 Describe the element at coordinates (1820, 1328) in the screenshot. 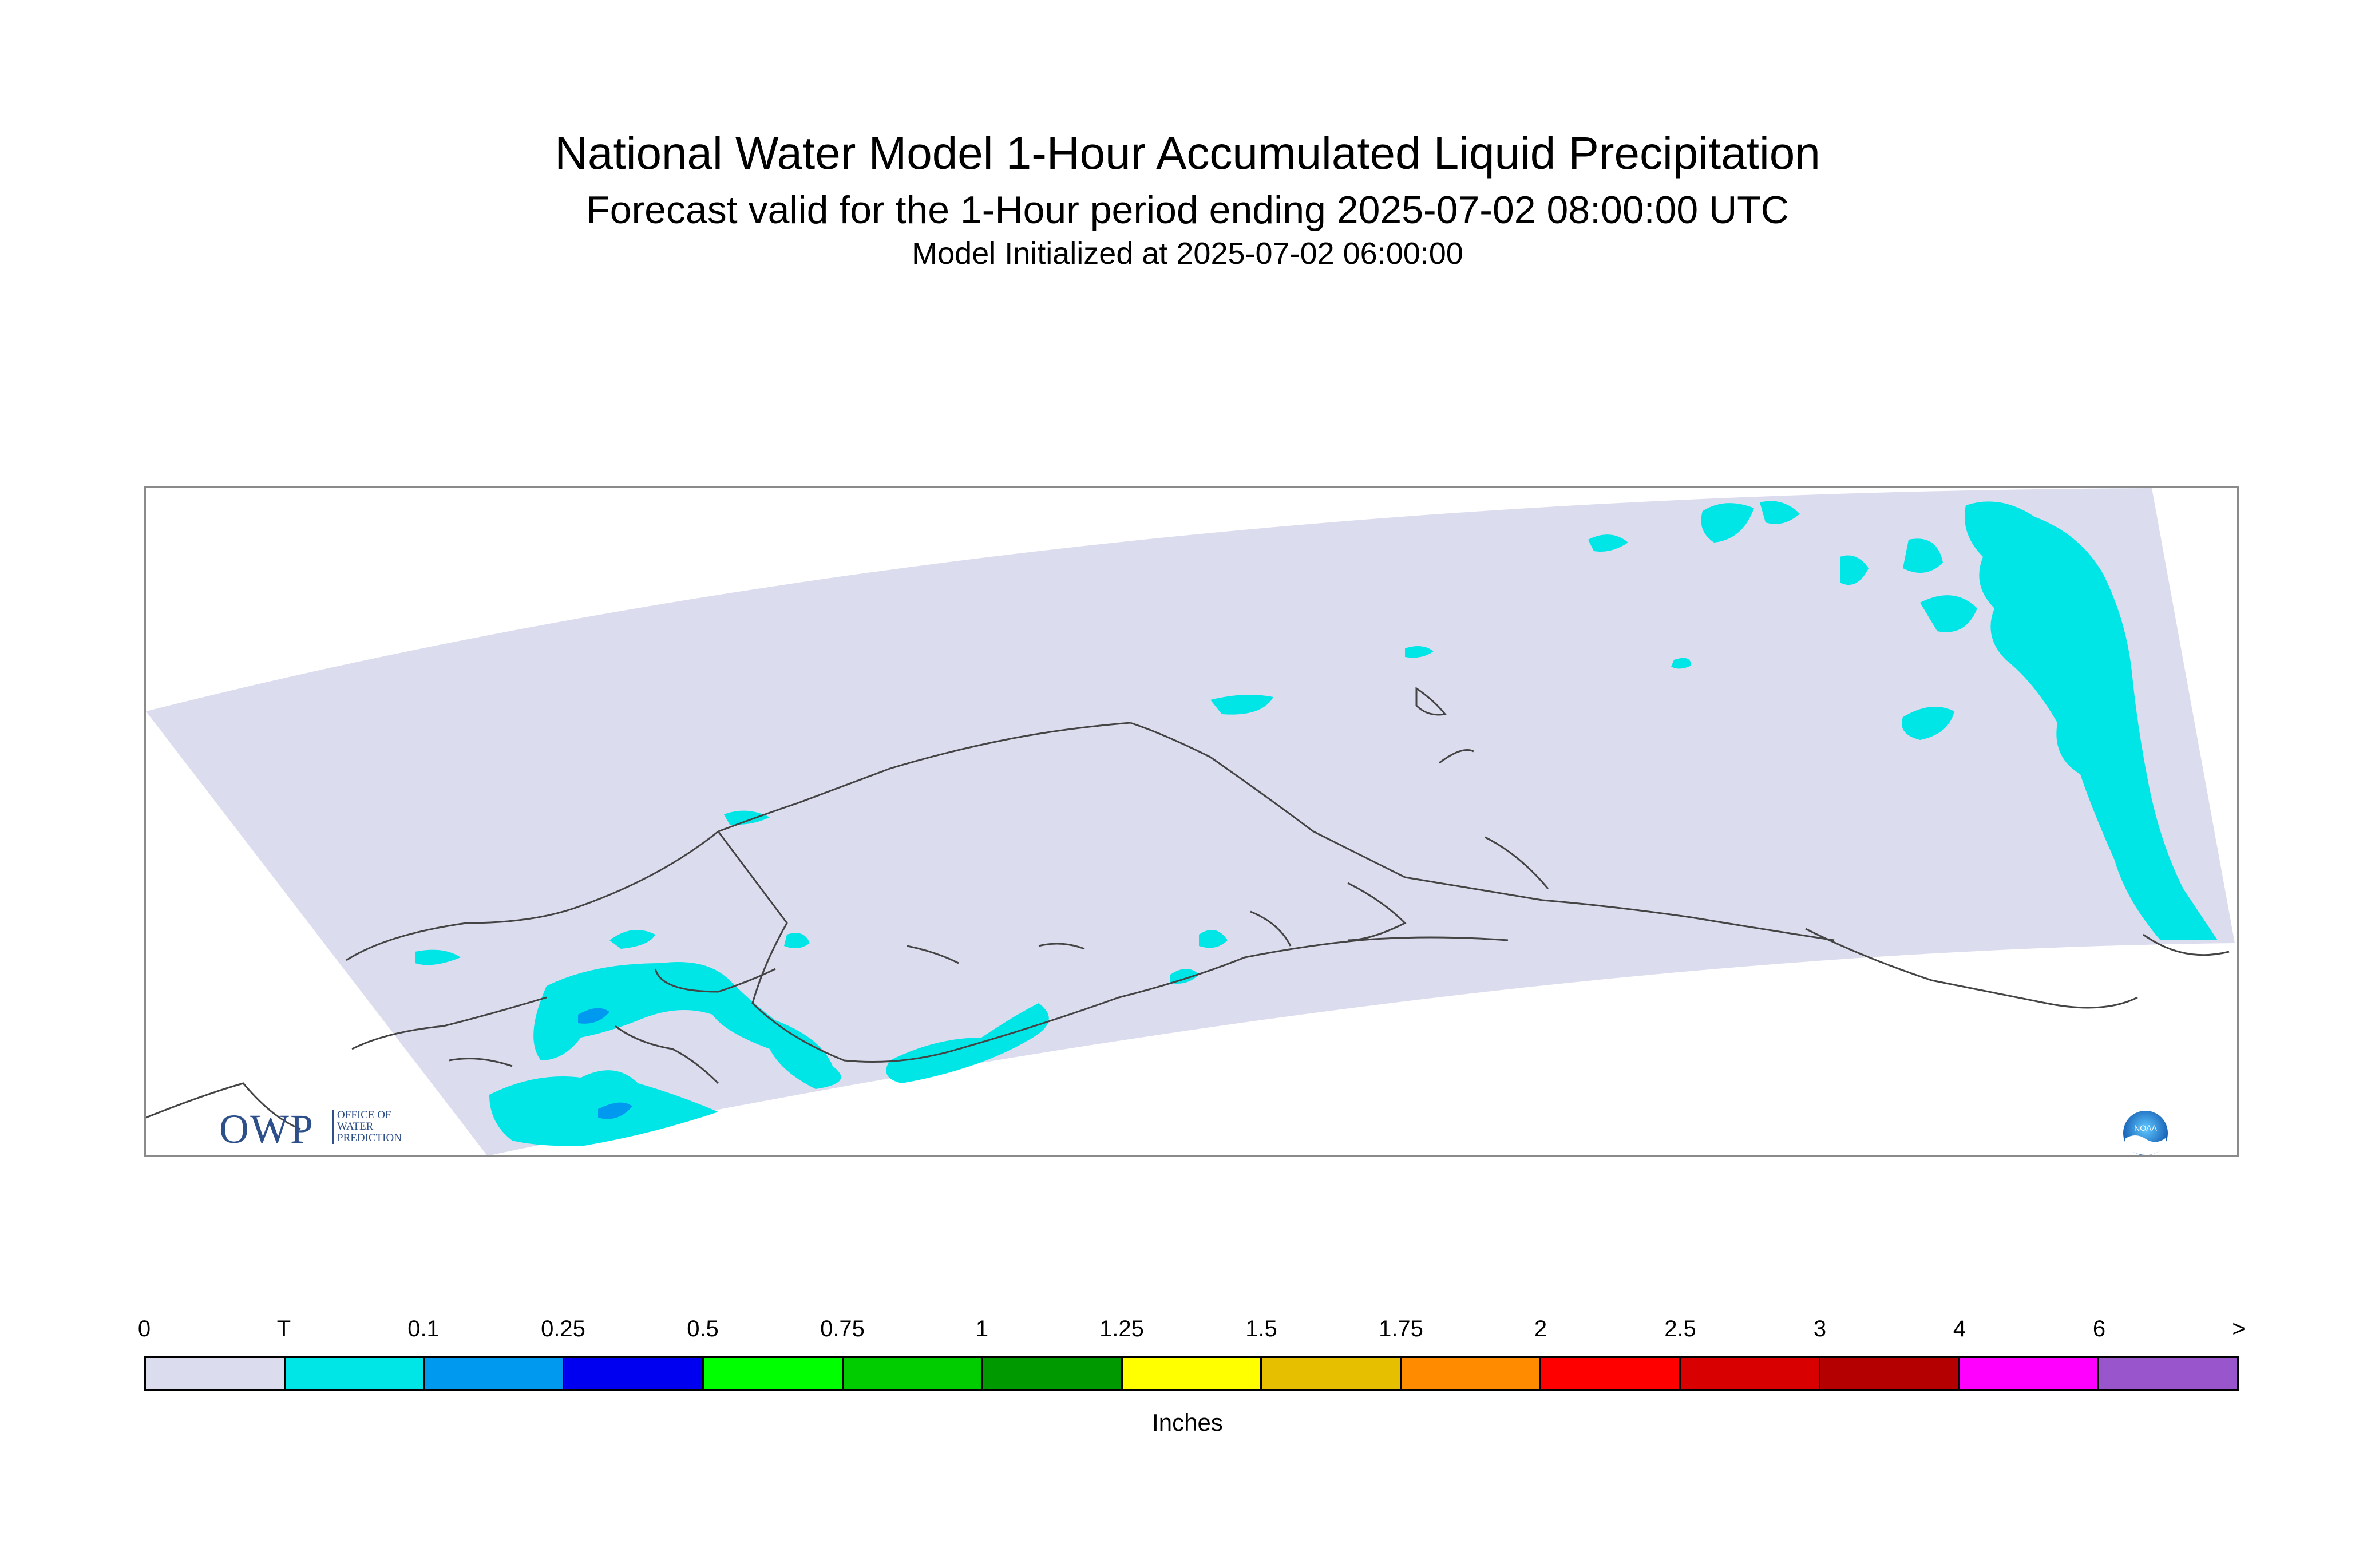

I see `legend-label-12: 3` at that location.